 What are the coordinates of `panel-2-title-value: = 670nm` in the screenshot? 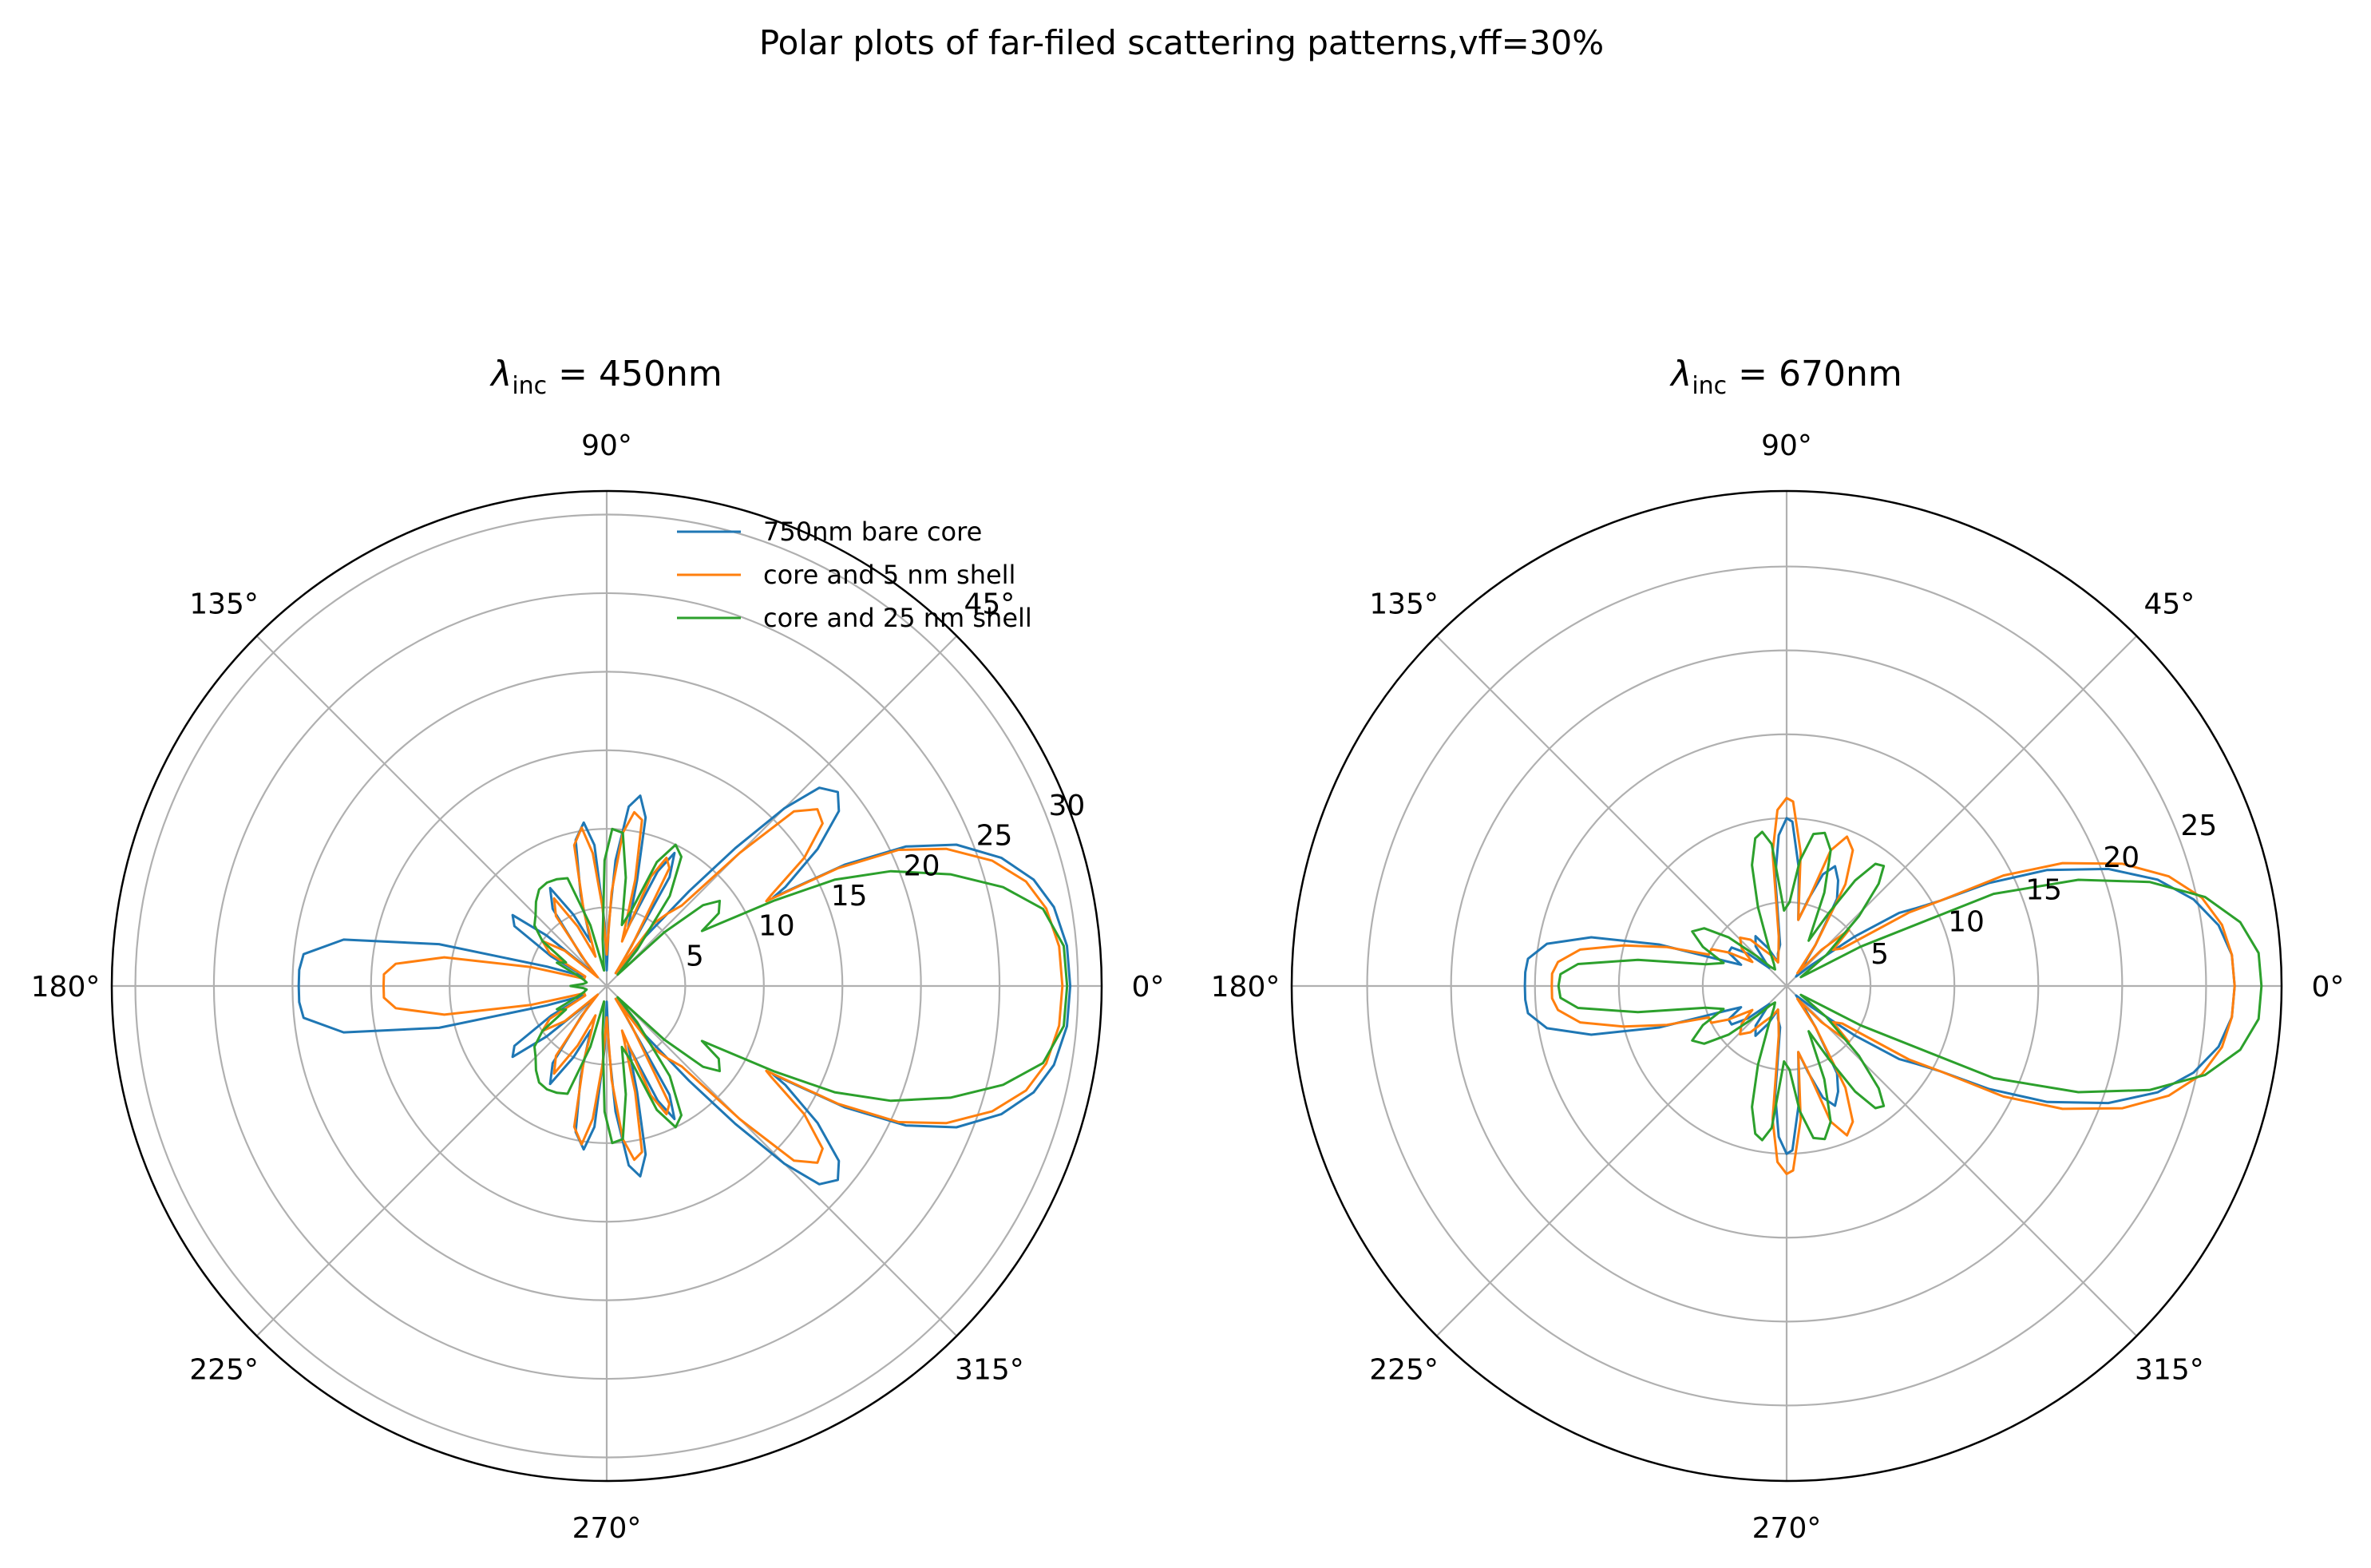 It's located at (1815, 374).